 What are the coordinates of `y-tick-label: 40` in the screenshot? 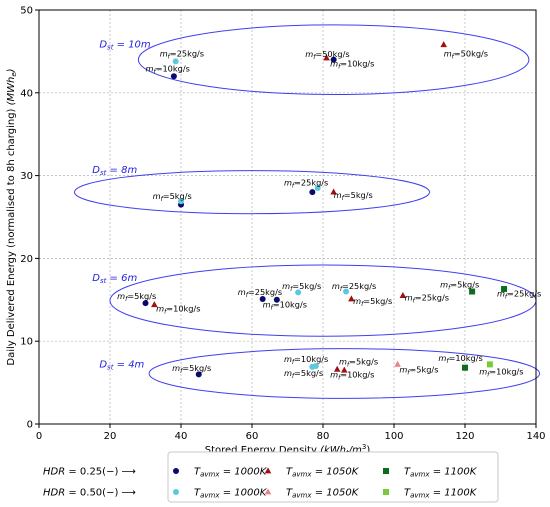 It's located at (26, 93).